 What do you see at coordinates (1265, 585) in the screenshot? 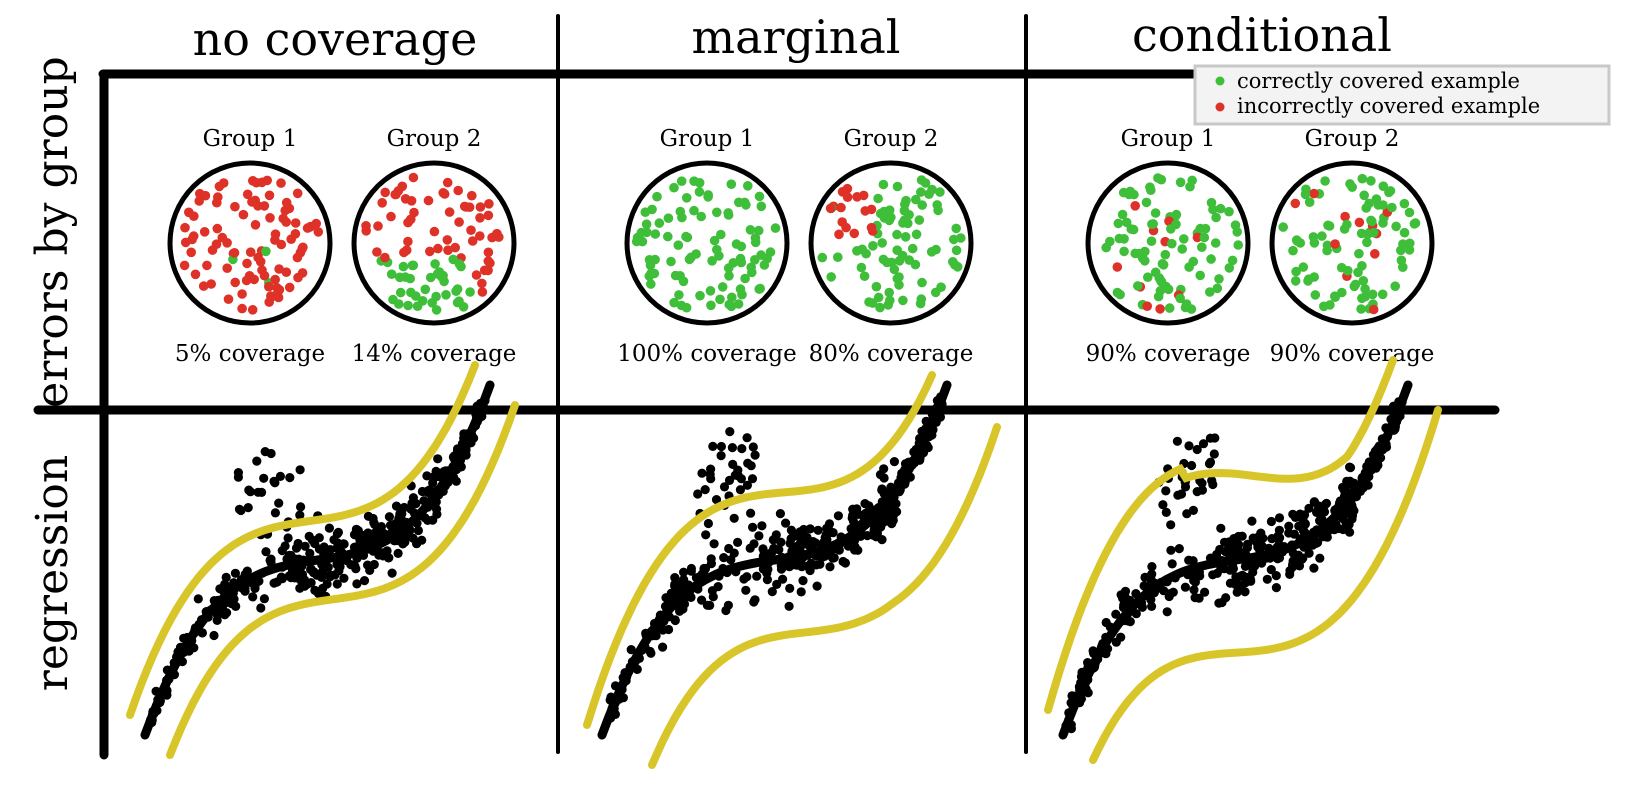
I see `lower-interval-band` at bounding box center [1265, 585].